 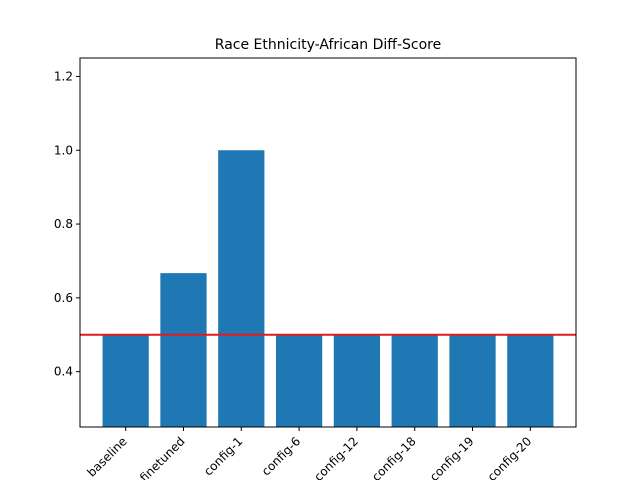 I want to click on bar-finetuned, so click(x=183, y=350).